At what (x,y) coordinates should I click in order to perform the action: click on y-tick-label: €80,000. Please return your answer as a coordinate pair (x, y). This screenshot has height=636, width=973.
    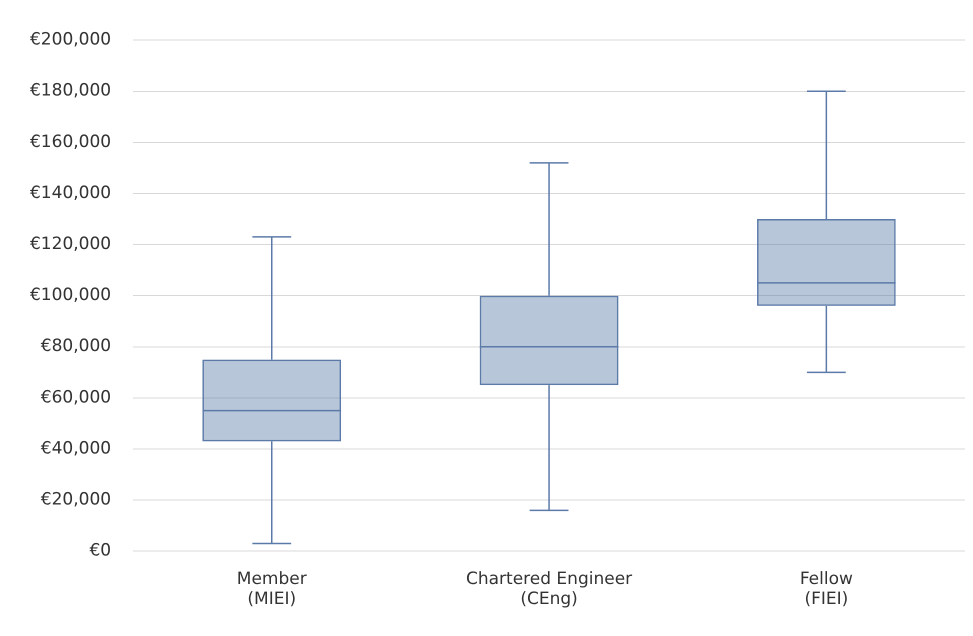
    Looking at the image, I should click on (76, 346).